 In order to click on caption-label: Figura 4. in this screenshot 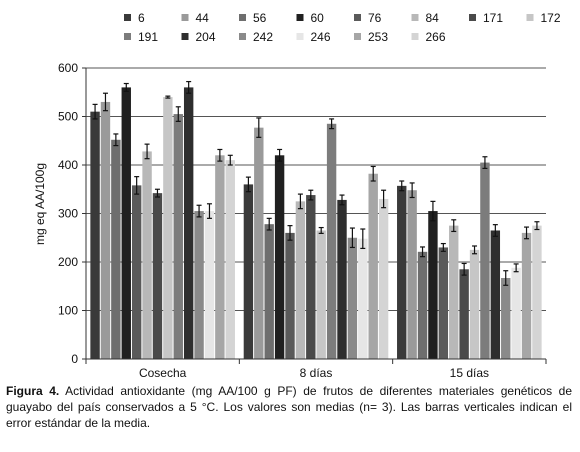, I will do `click(33, 391)`.